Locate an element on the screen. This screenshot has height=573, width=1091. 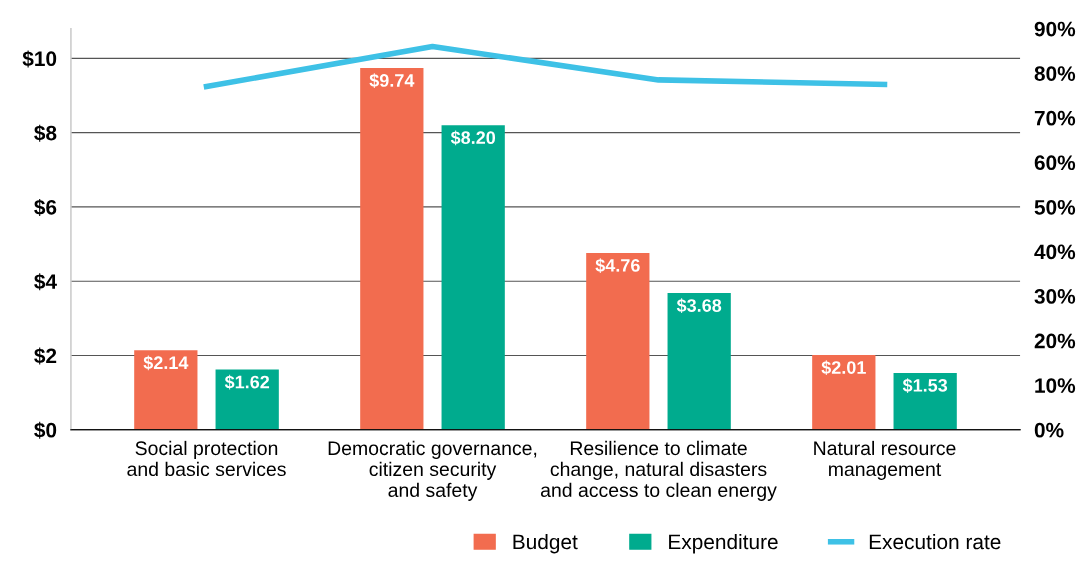
data-label: $8.20 is located at coordinates (473, 138).